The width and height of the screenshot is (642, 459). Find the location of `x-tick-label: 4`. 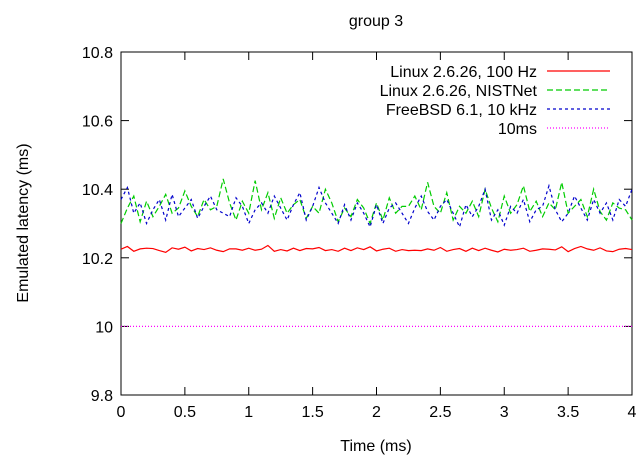

x-tick-label: 4 is located at coordinates (632, 412).